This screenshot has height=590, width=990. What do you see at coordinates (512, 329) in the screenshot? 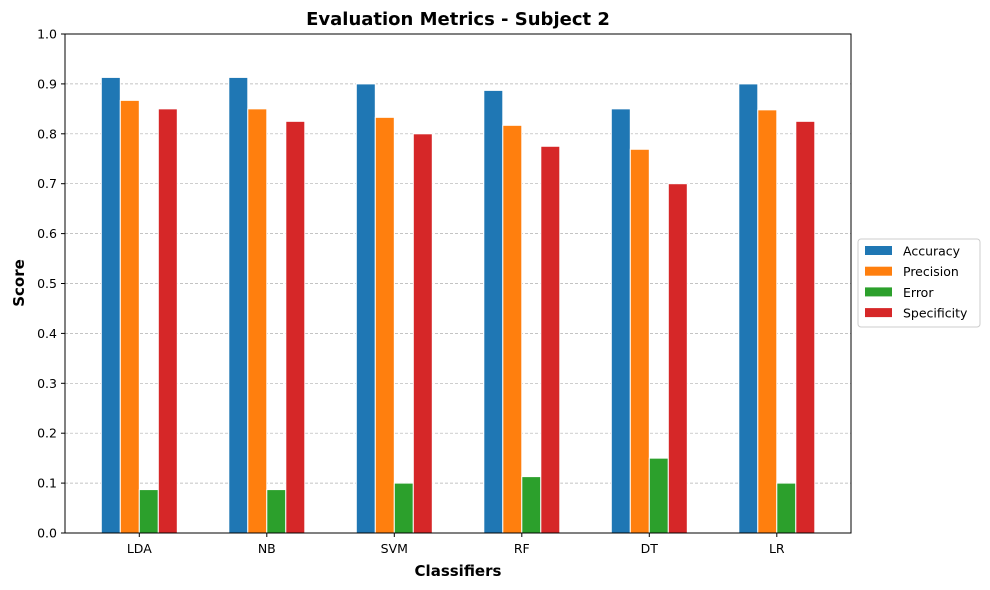
I see `bar-precision-rf` at bounding box center [512, 329].